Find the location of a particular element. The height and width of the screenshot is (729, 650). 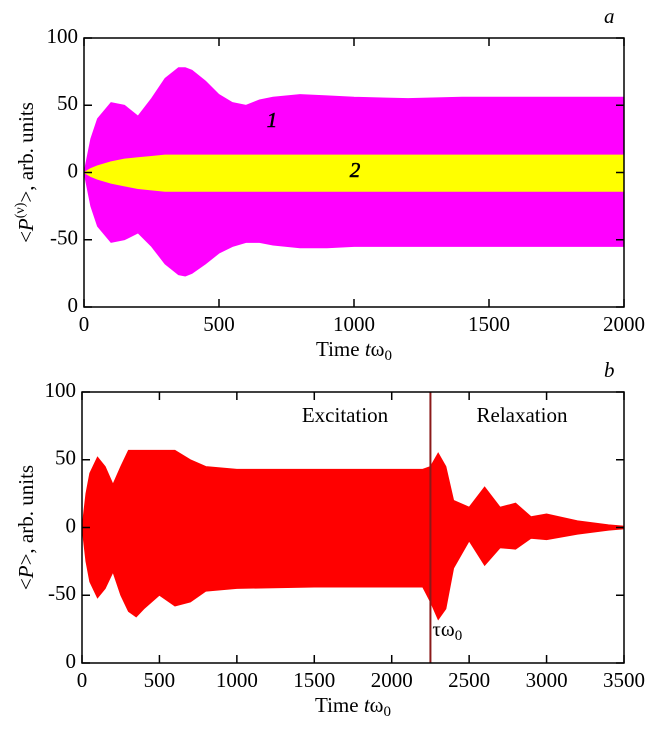

event-label-main: τω is located at coordinates (443, 629).